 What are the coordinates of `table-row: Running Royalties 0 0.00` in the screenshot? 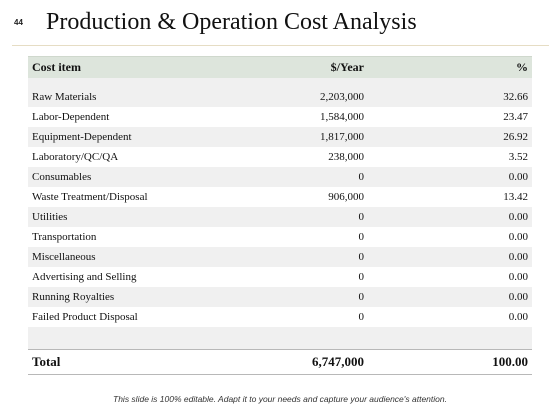 It's located at (280, 297).